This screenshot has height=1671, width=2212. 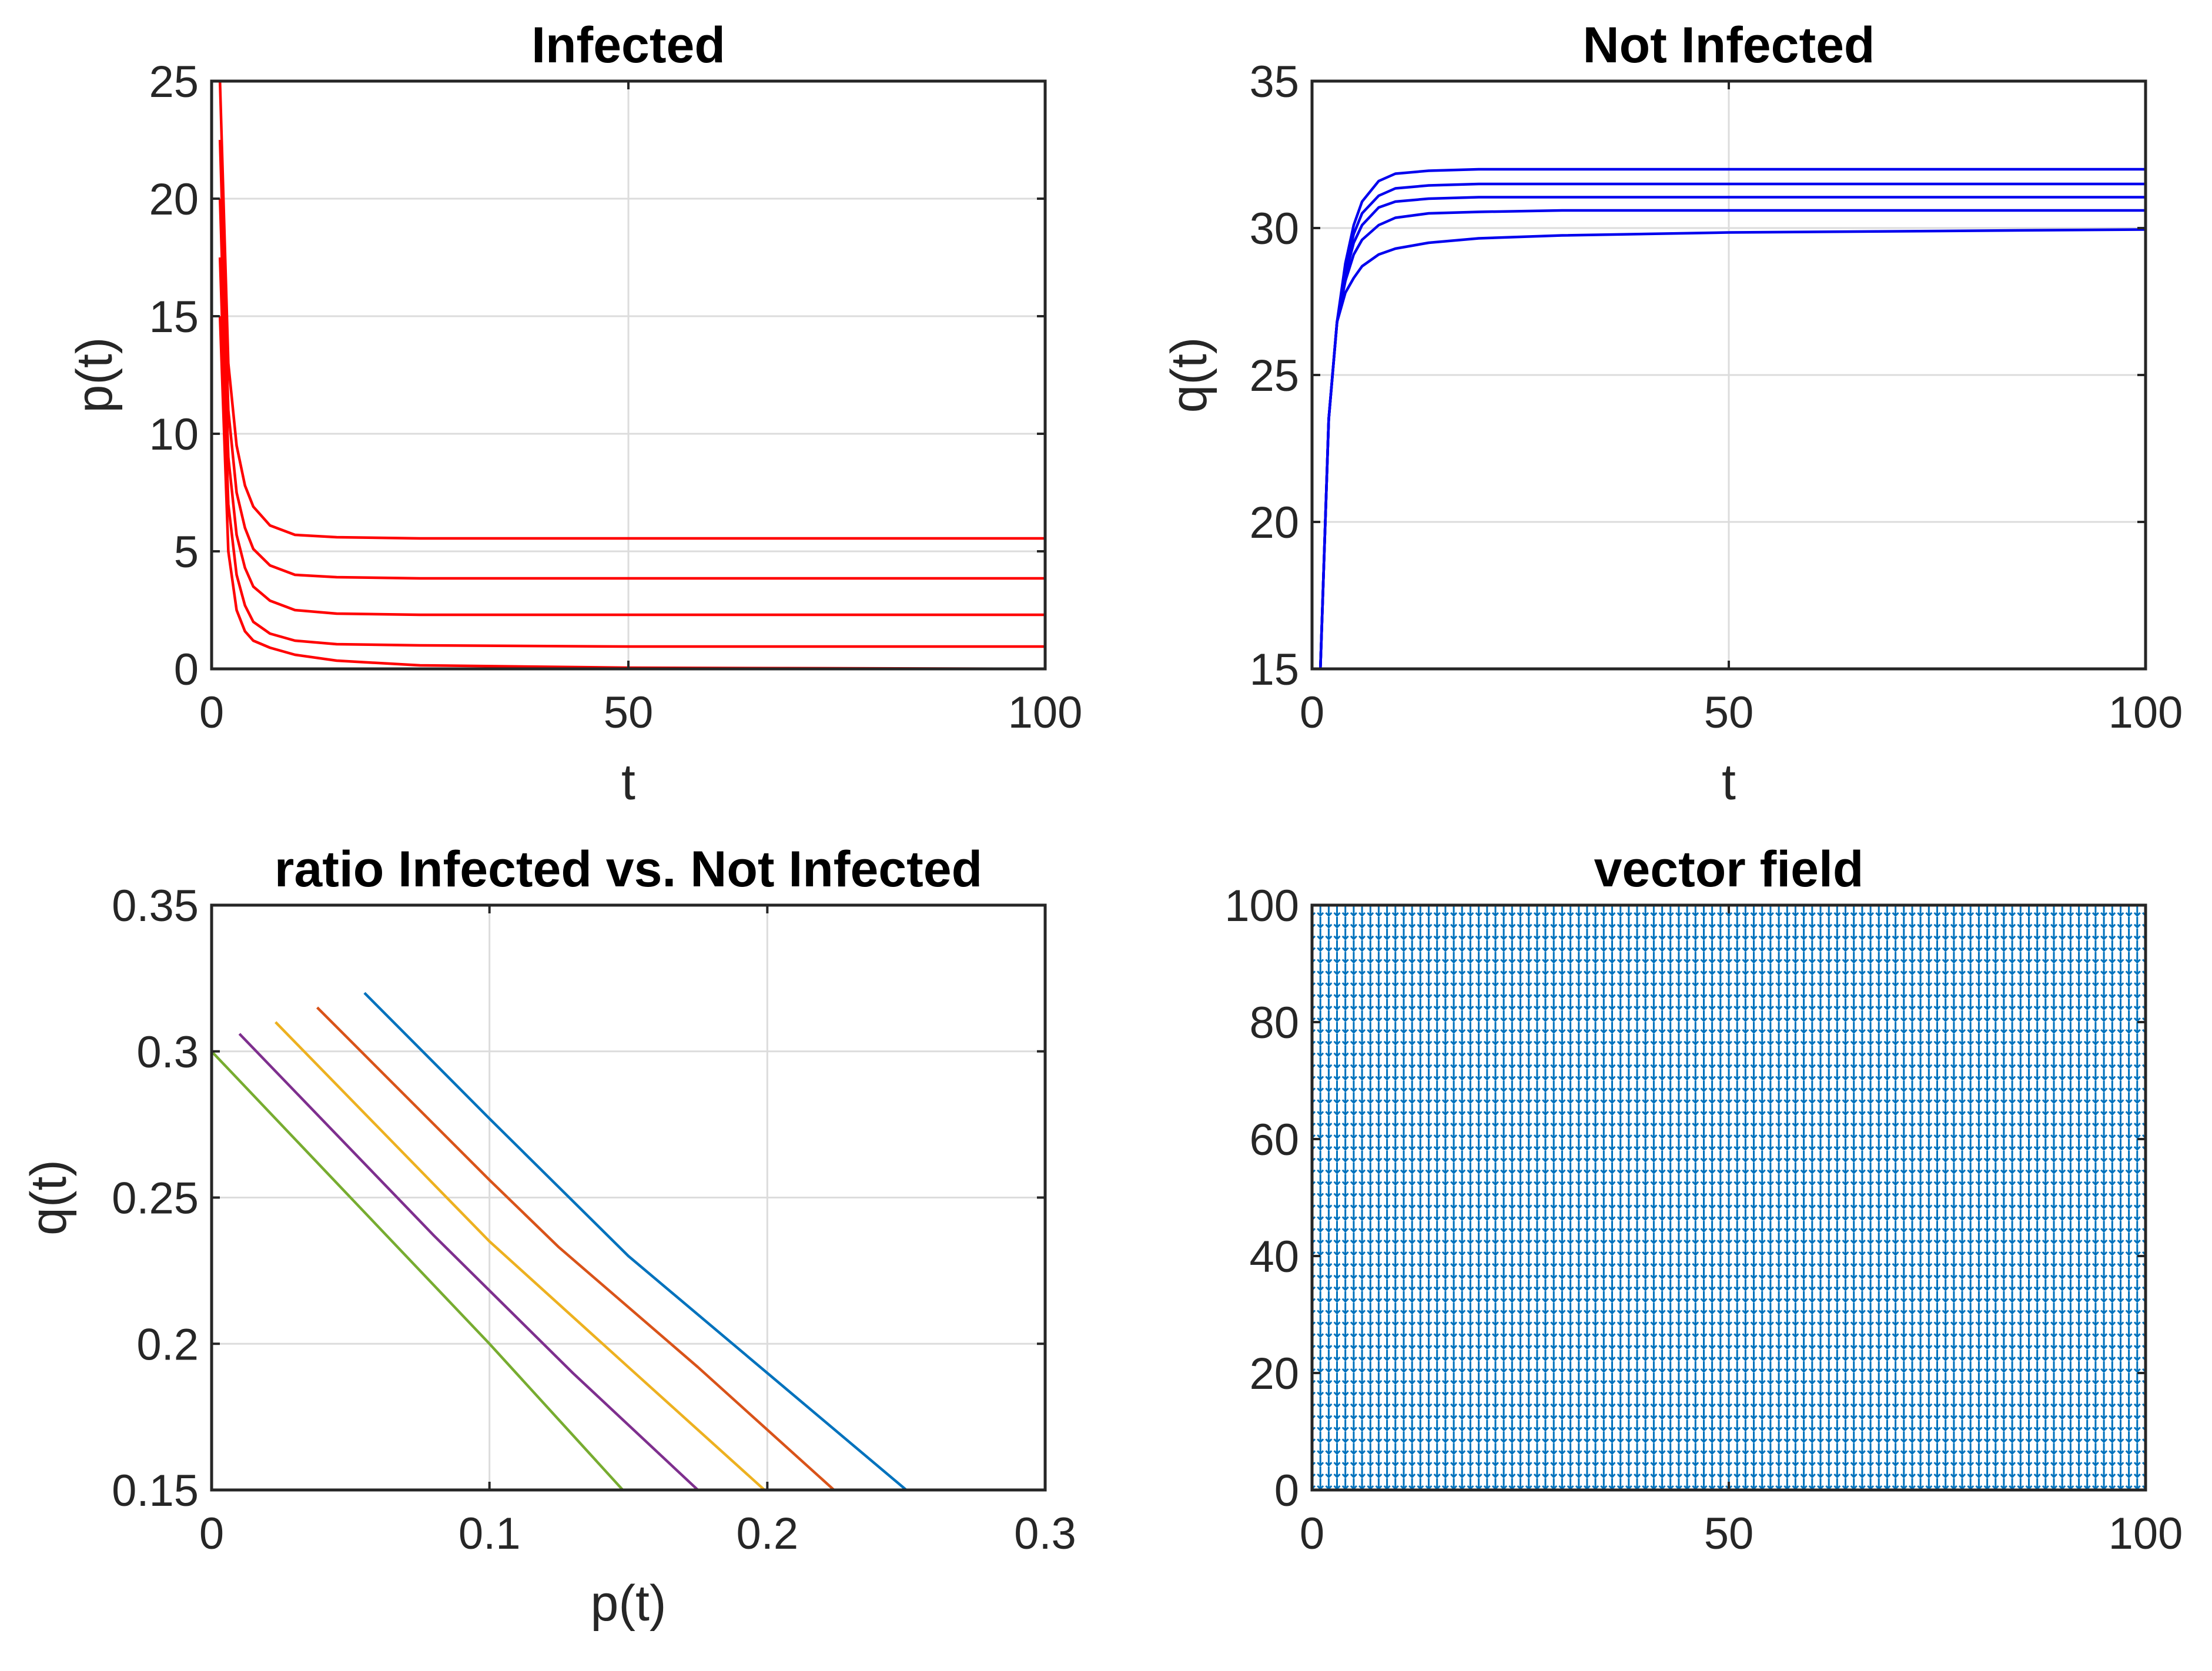 What do you see at coordinates (1045, 1534) in the screenshot?
I see `x-tick-label: 0.3` at bounding box center [1045, 1534].